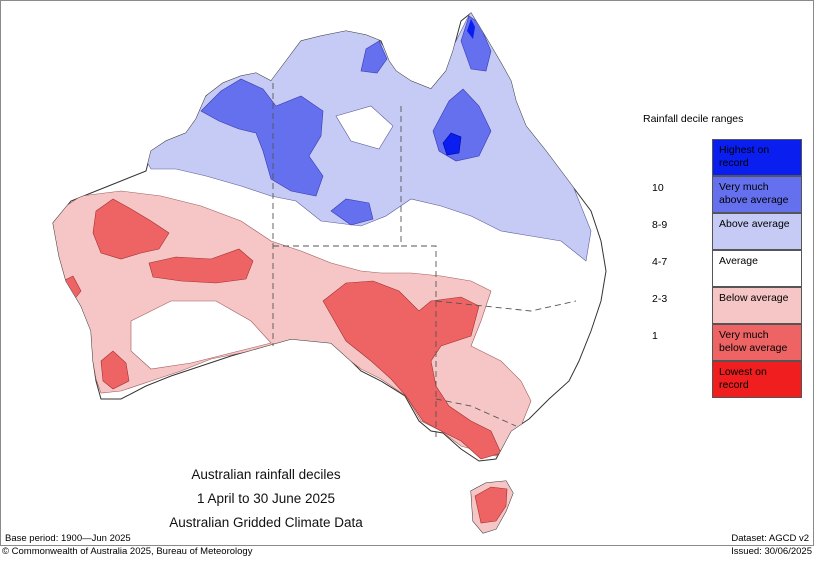  What do you see at coordinates (68, 538) in the screenshot?
I see `base-period-label: Base period: 1900—Jun 2025` at bounding box center [68, 538].